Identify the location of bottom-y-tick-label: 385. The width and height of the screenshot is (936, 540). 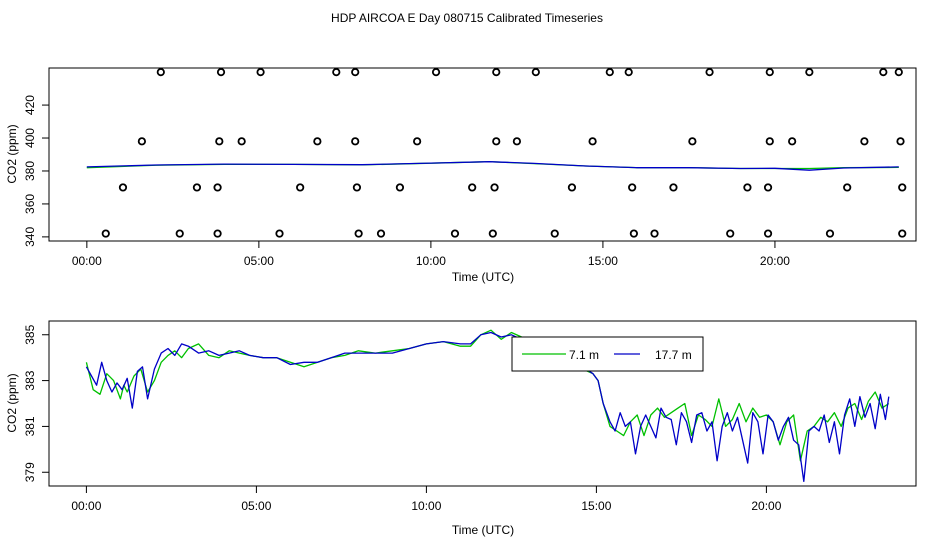
(30, 334).